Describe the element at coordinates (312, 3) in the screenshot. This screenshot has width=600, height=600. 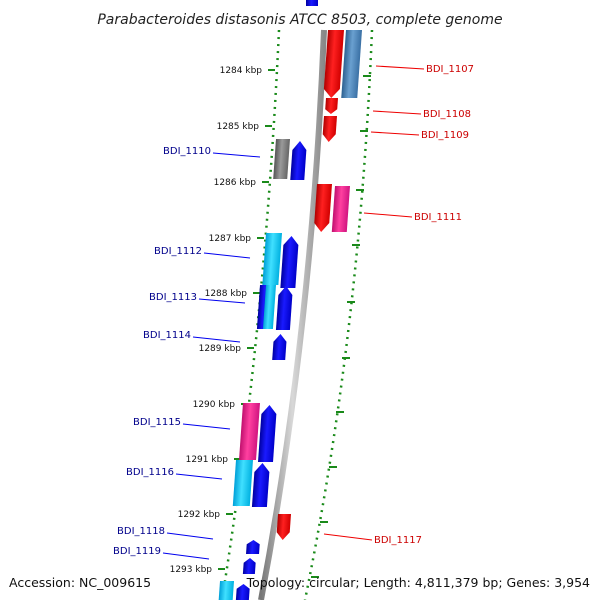
I see `gene-fragment-top` at that location.